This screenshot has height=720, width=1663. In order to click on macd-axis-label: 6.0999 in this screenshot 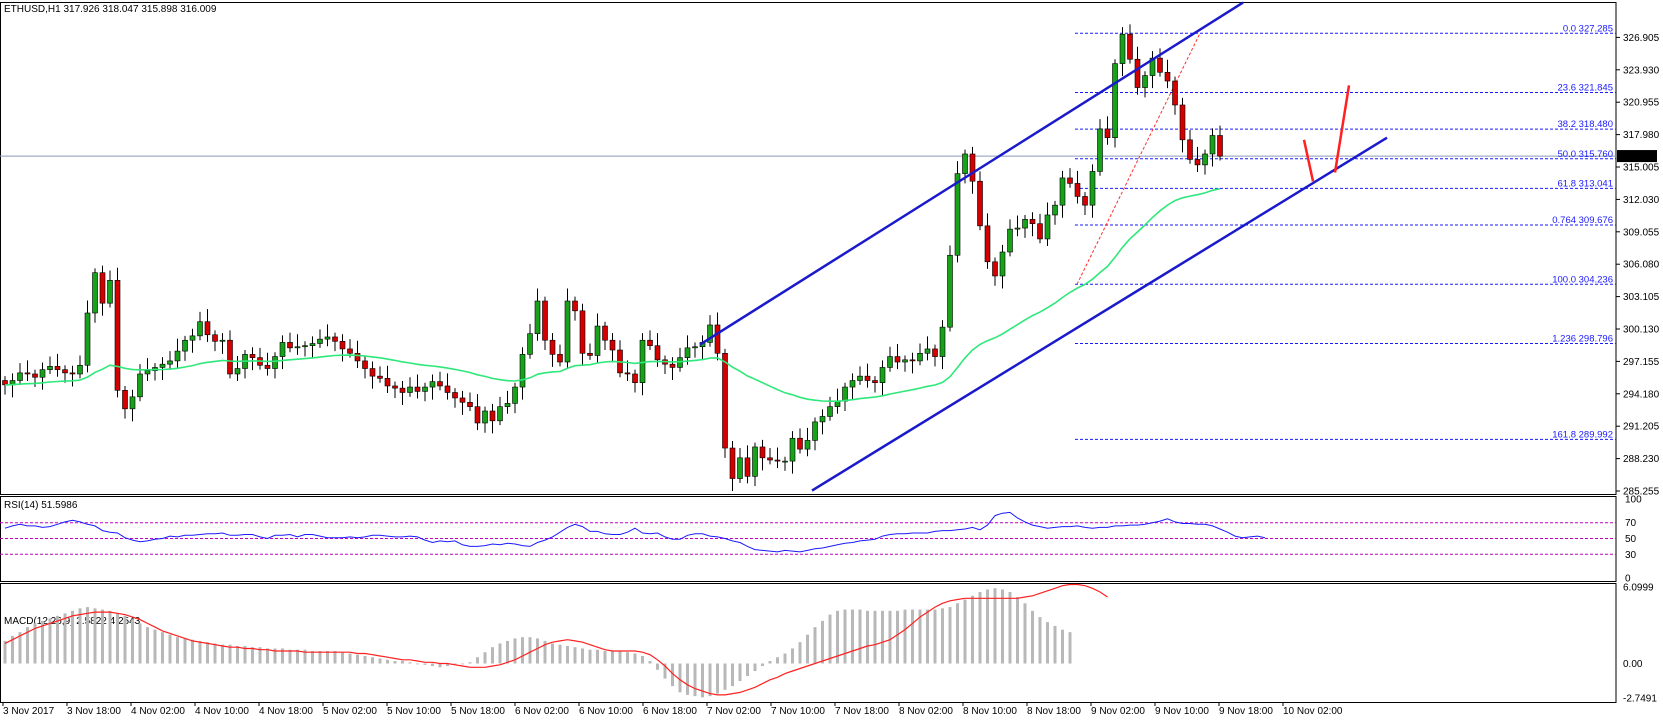, I will do `click(1638, 588)`.